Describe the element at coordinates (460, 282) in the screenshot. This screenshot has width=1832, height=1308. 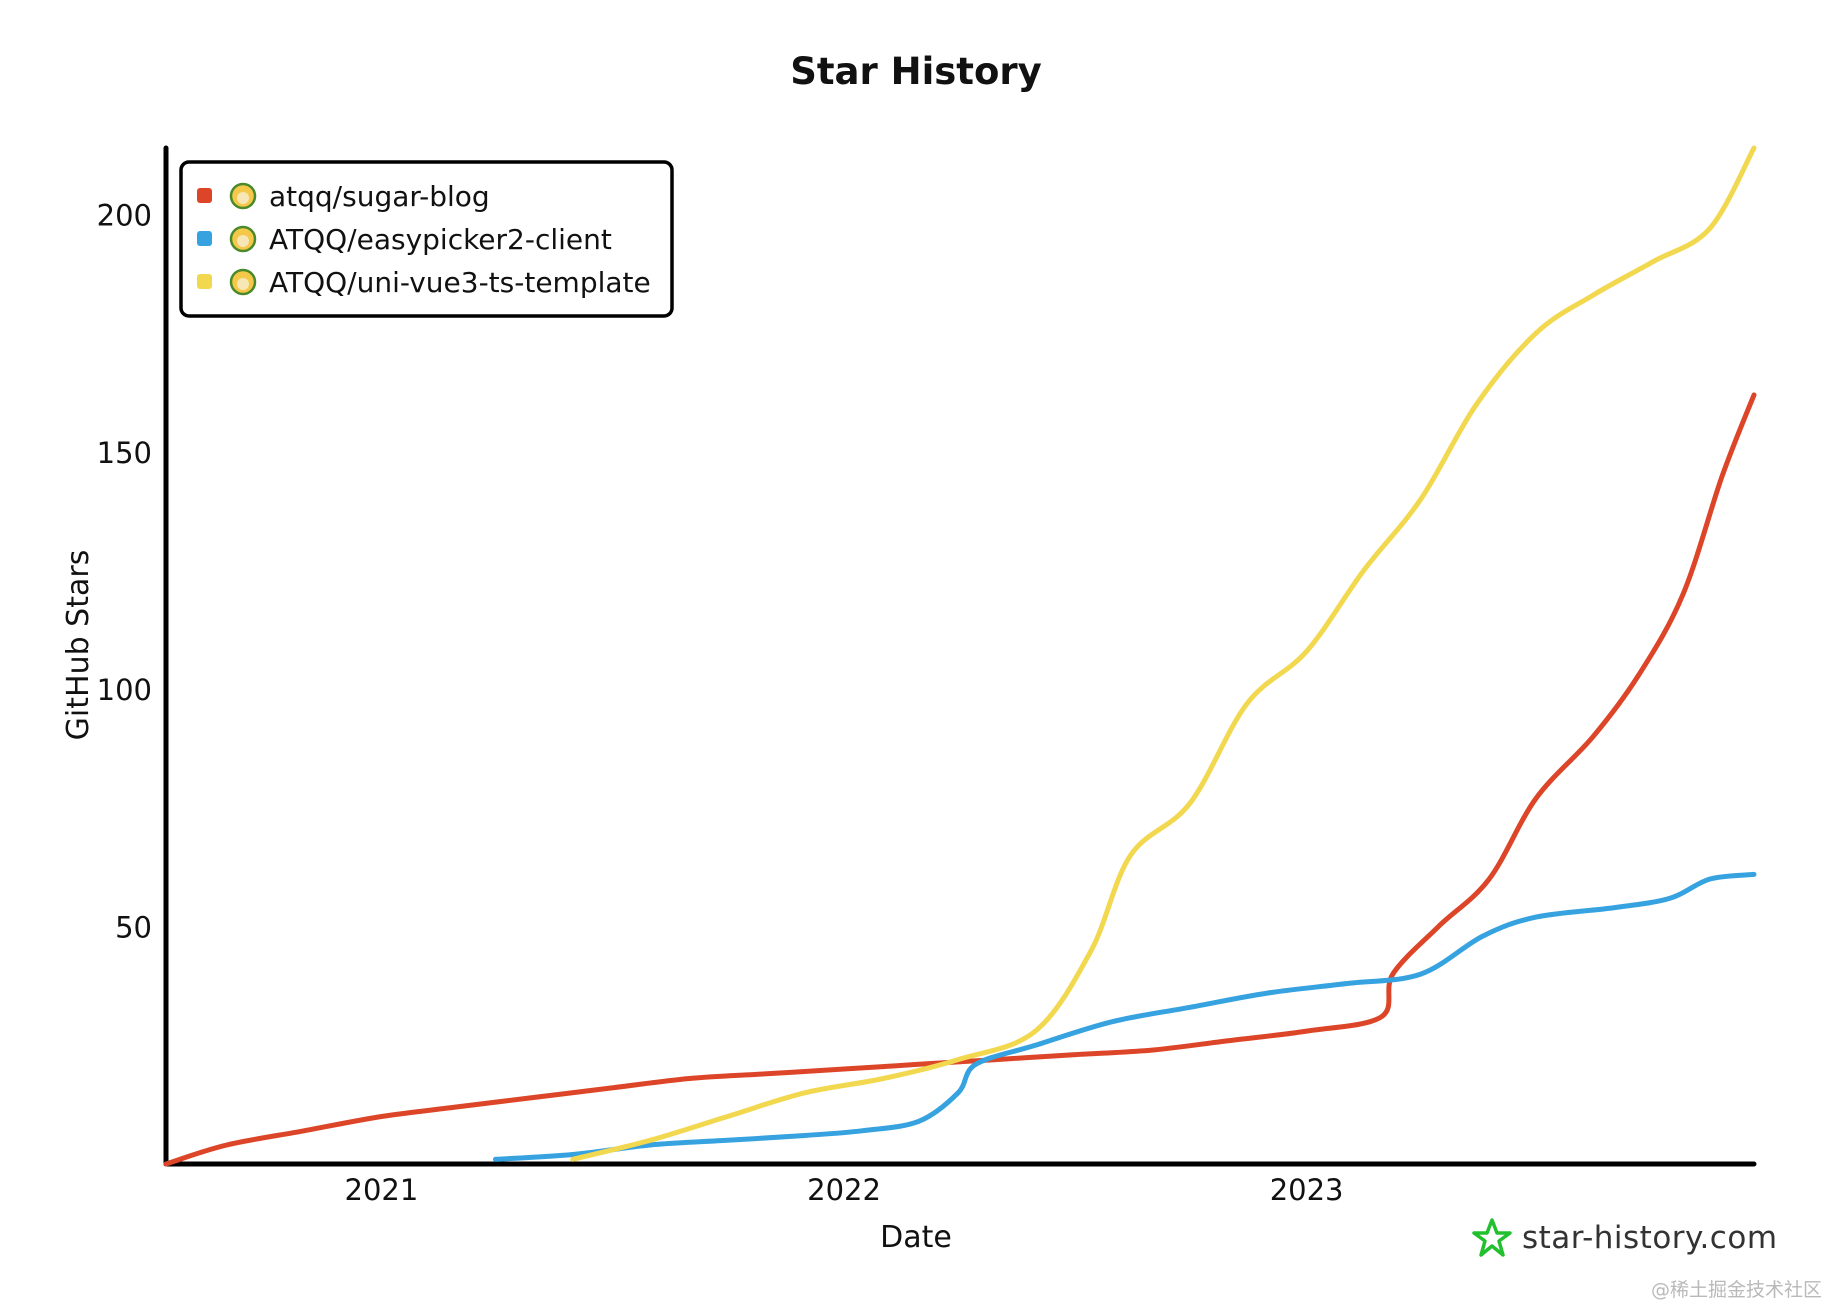
I see `legend-label: ATQQ/uni-vue3-ts-template` at that location.